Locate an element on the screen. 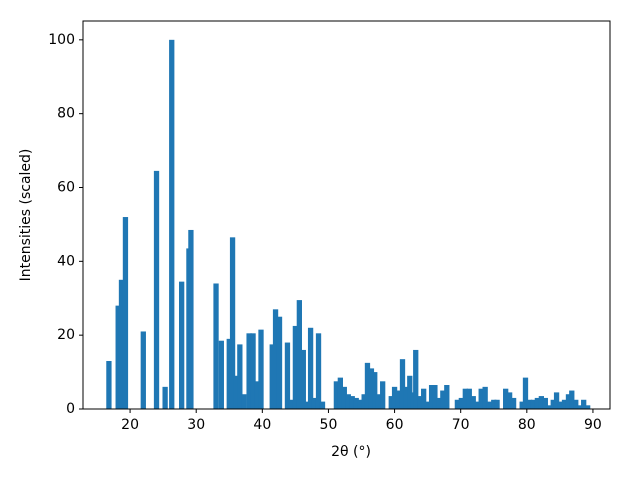 The height and width of the screenshot is (480, 640). x-tick-label: 40 is located at coordinates (262, 425).